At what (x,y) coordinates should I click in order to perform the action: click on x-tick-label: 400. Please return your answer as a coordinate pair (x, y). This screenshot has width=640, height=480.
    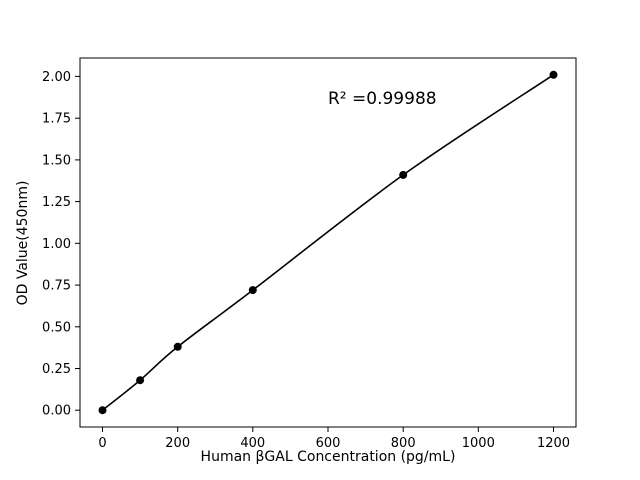
    Looking at the image, I should click on (252, 443).